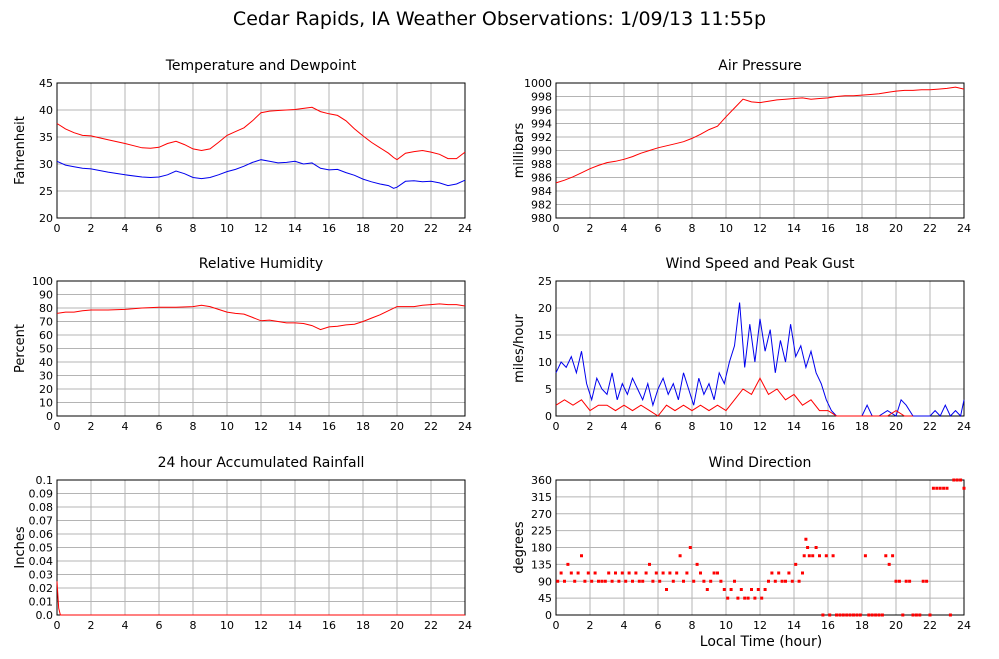 This screenshot has width=999, height=659. What do you see at coordinates (828, 228) in the screenshot?
I see `air-pressure-x-tick-label: 16` at bounding box center [828, 228].